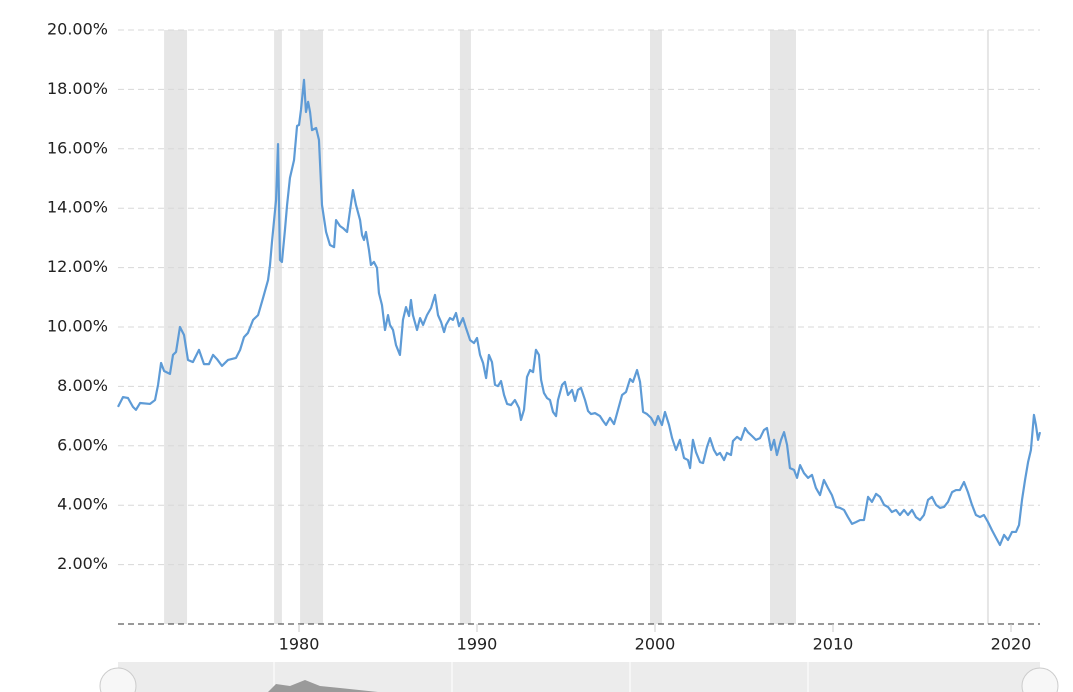 This screenshot has height=692, width=1073. What do you see at coordinates (82, 444) in the screenshot?
I see `y-tick-label: 6.00%` at bounding box center [82, 444].